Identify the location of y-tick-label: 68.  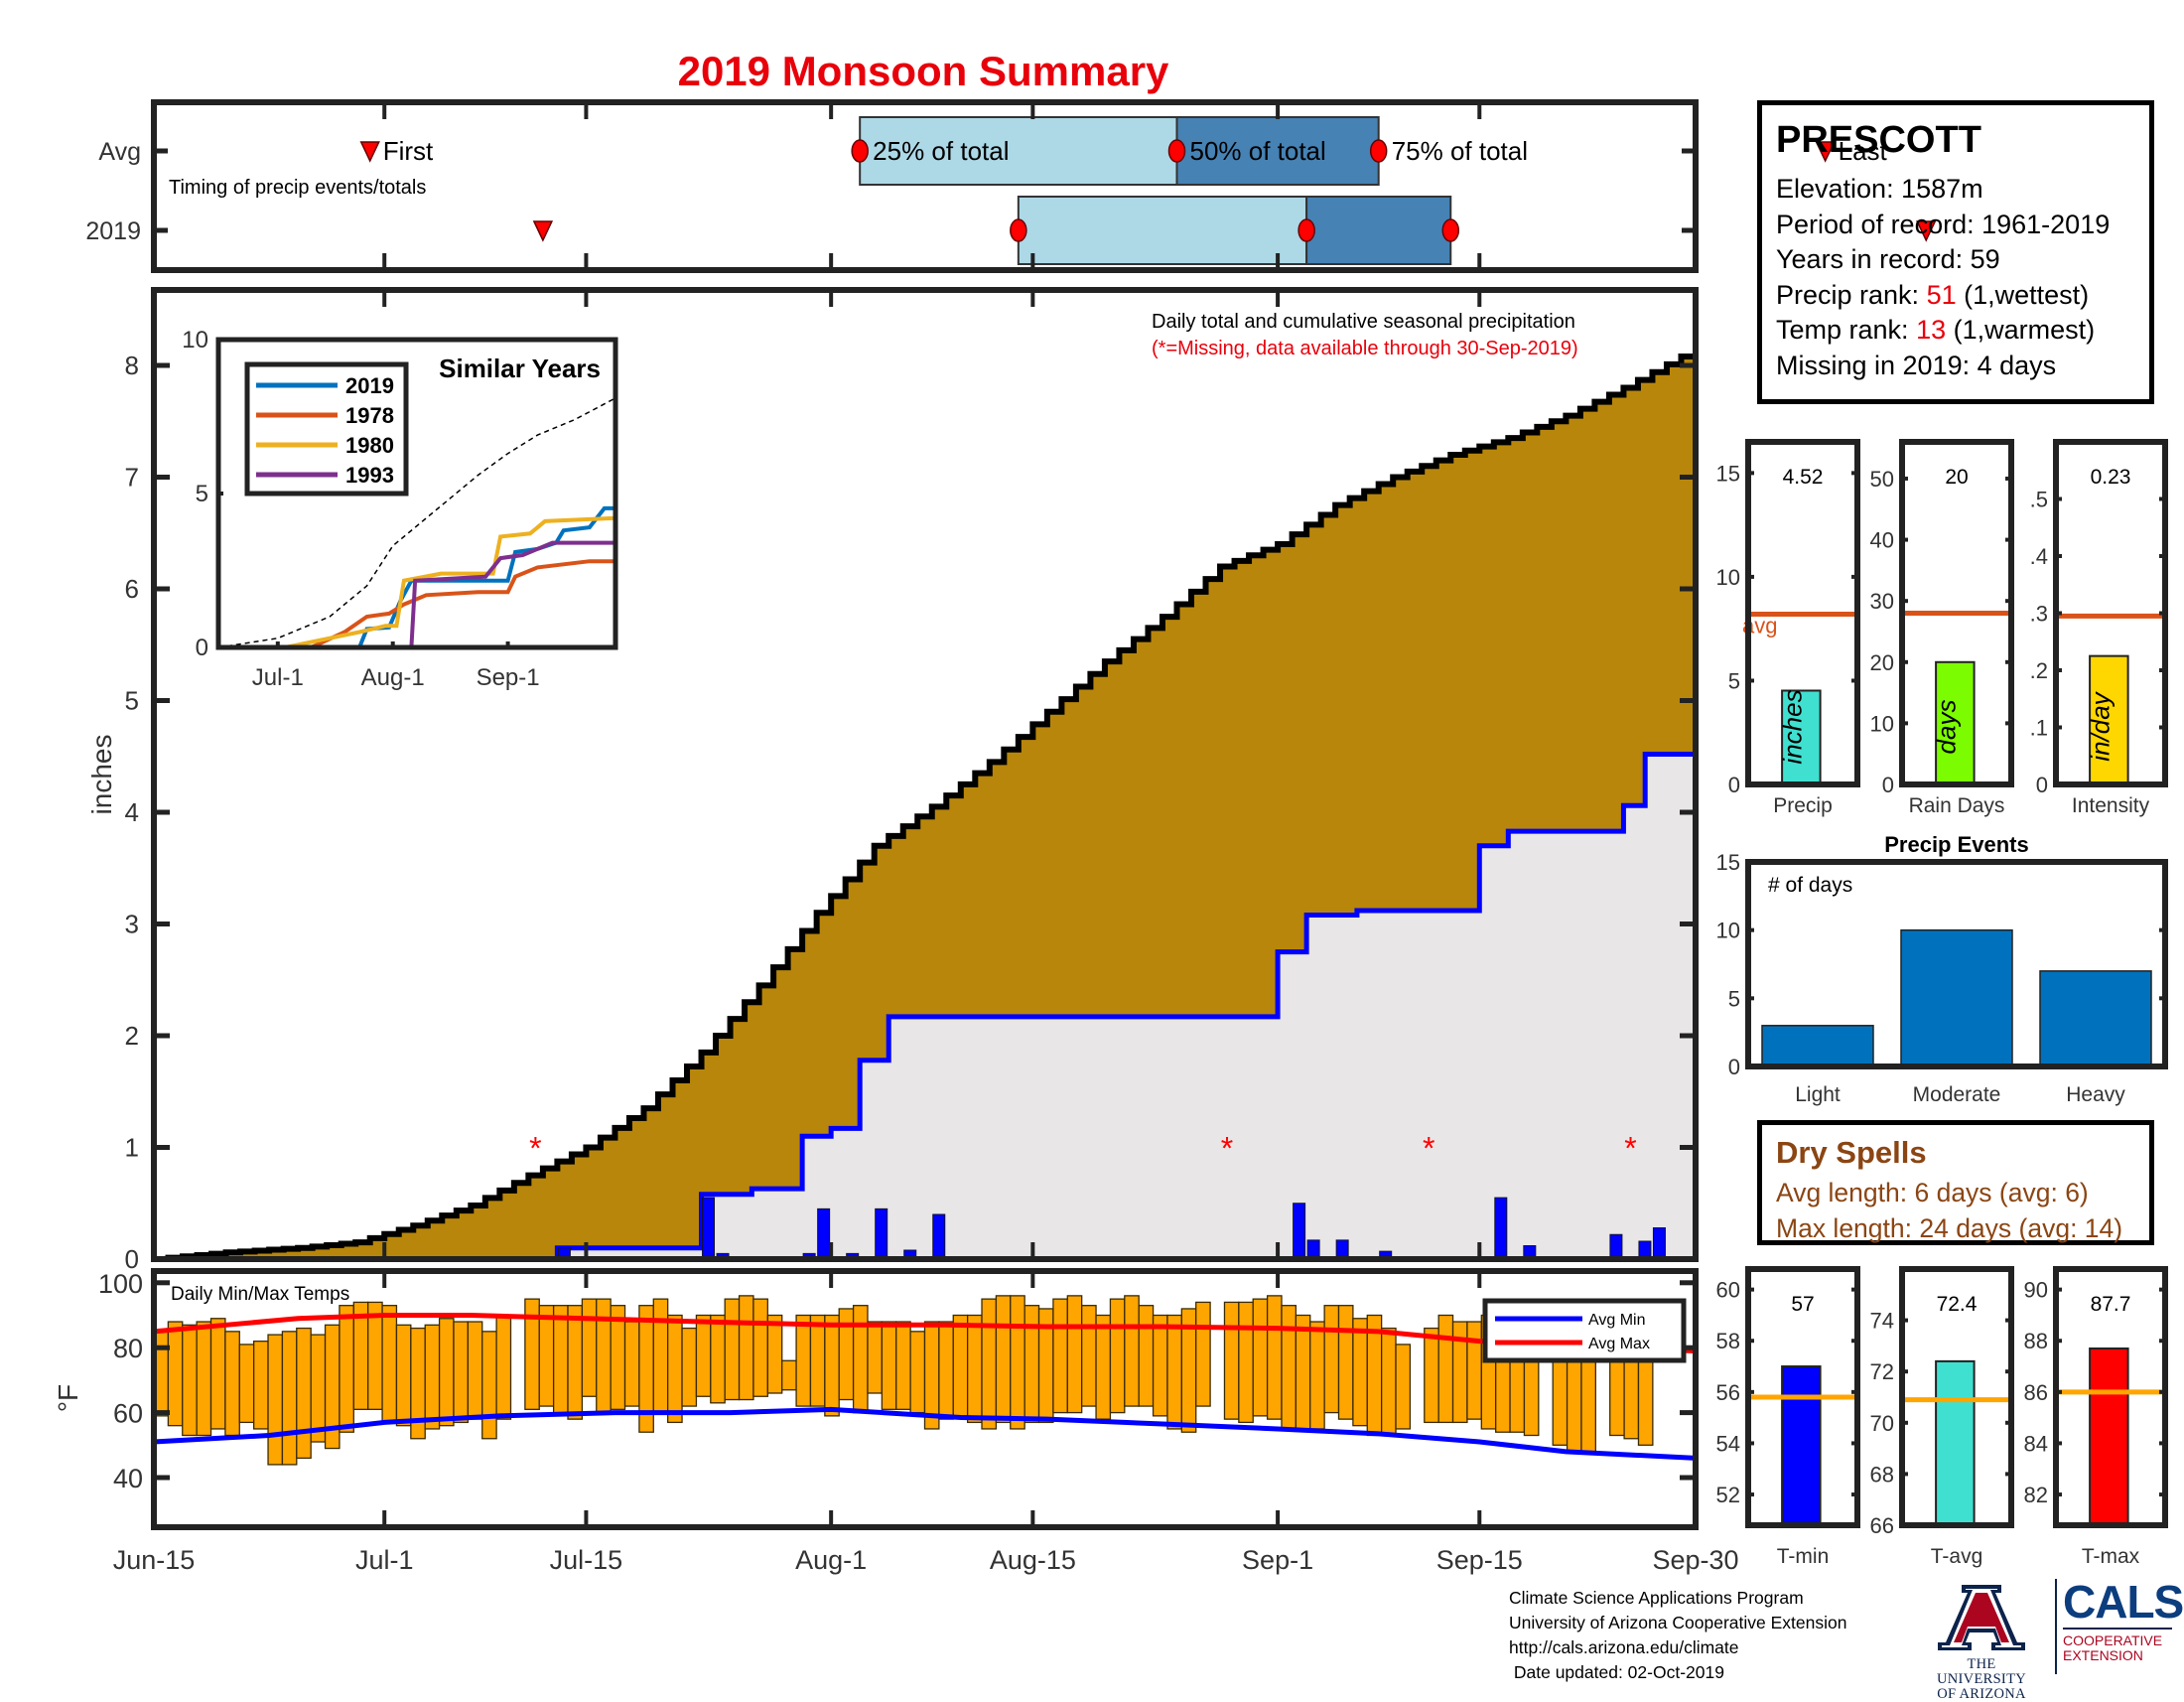
(1882, 1474).